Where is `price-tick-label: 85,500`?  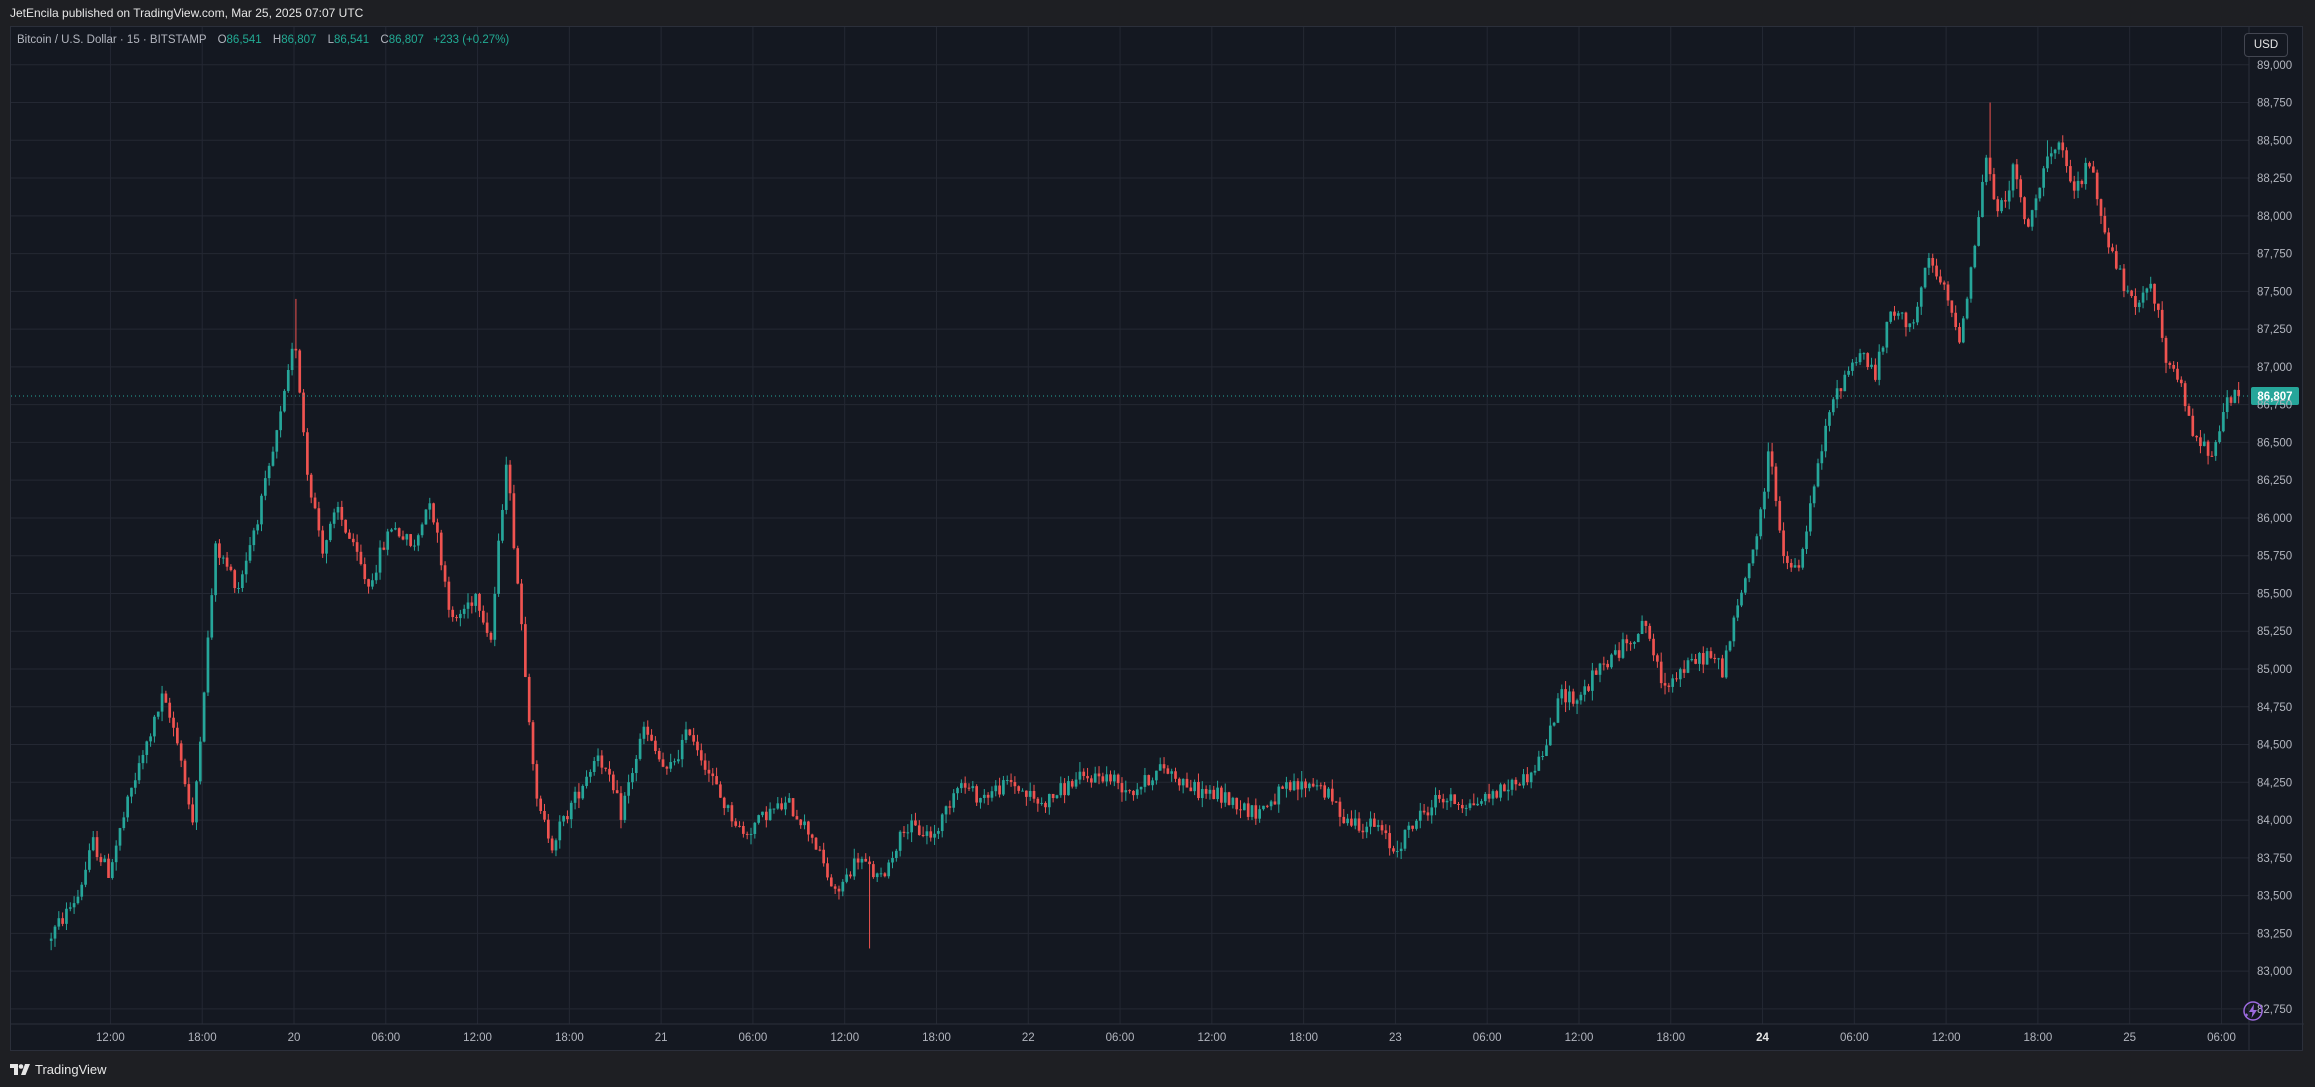 price-tick-label: 85,500 is located at coordinates (2274, 594).